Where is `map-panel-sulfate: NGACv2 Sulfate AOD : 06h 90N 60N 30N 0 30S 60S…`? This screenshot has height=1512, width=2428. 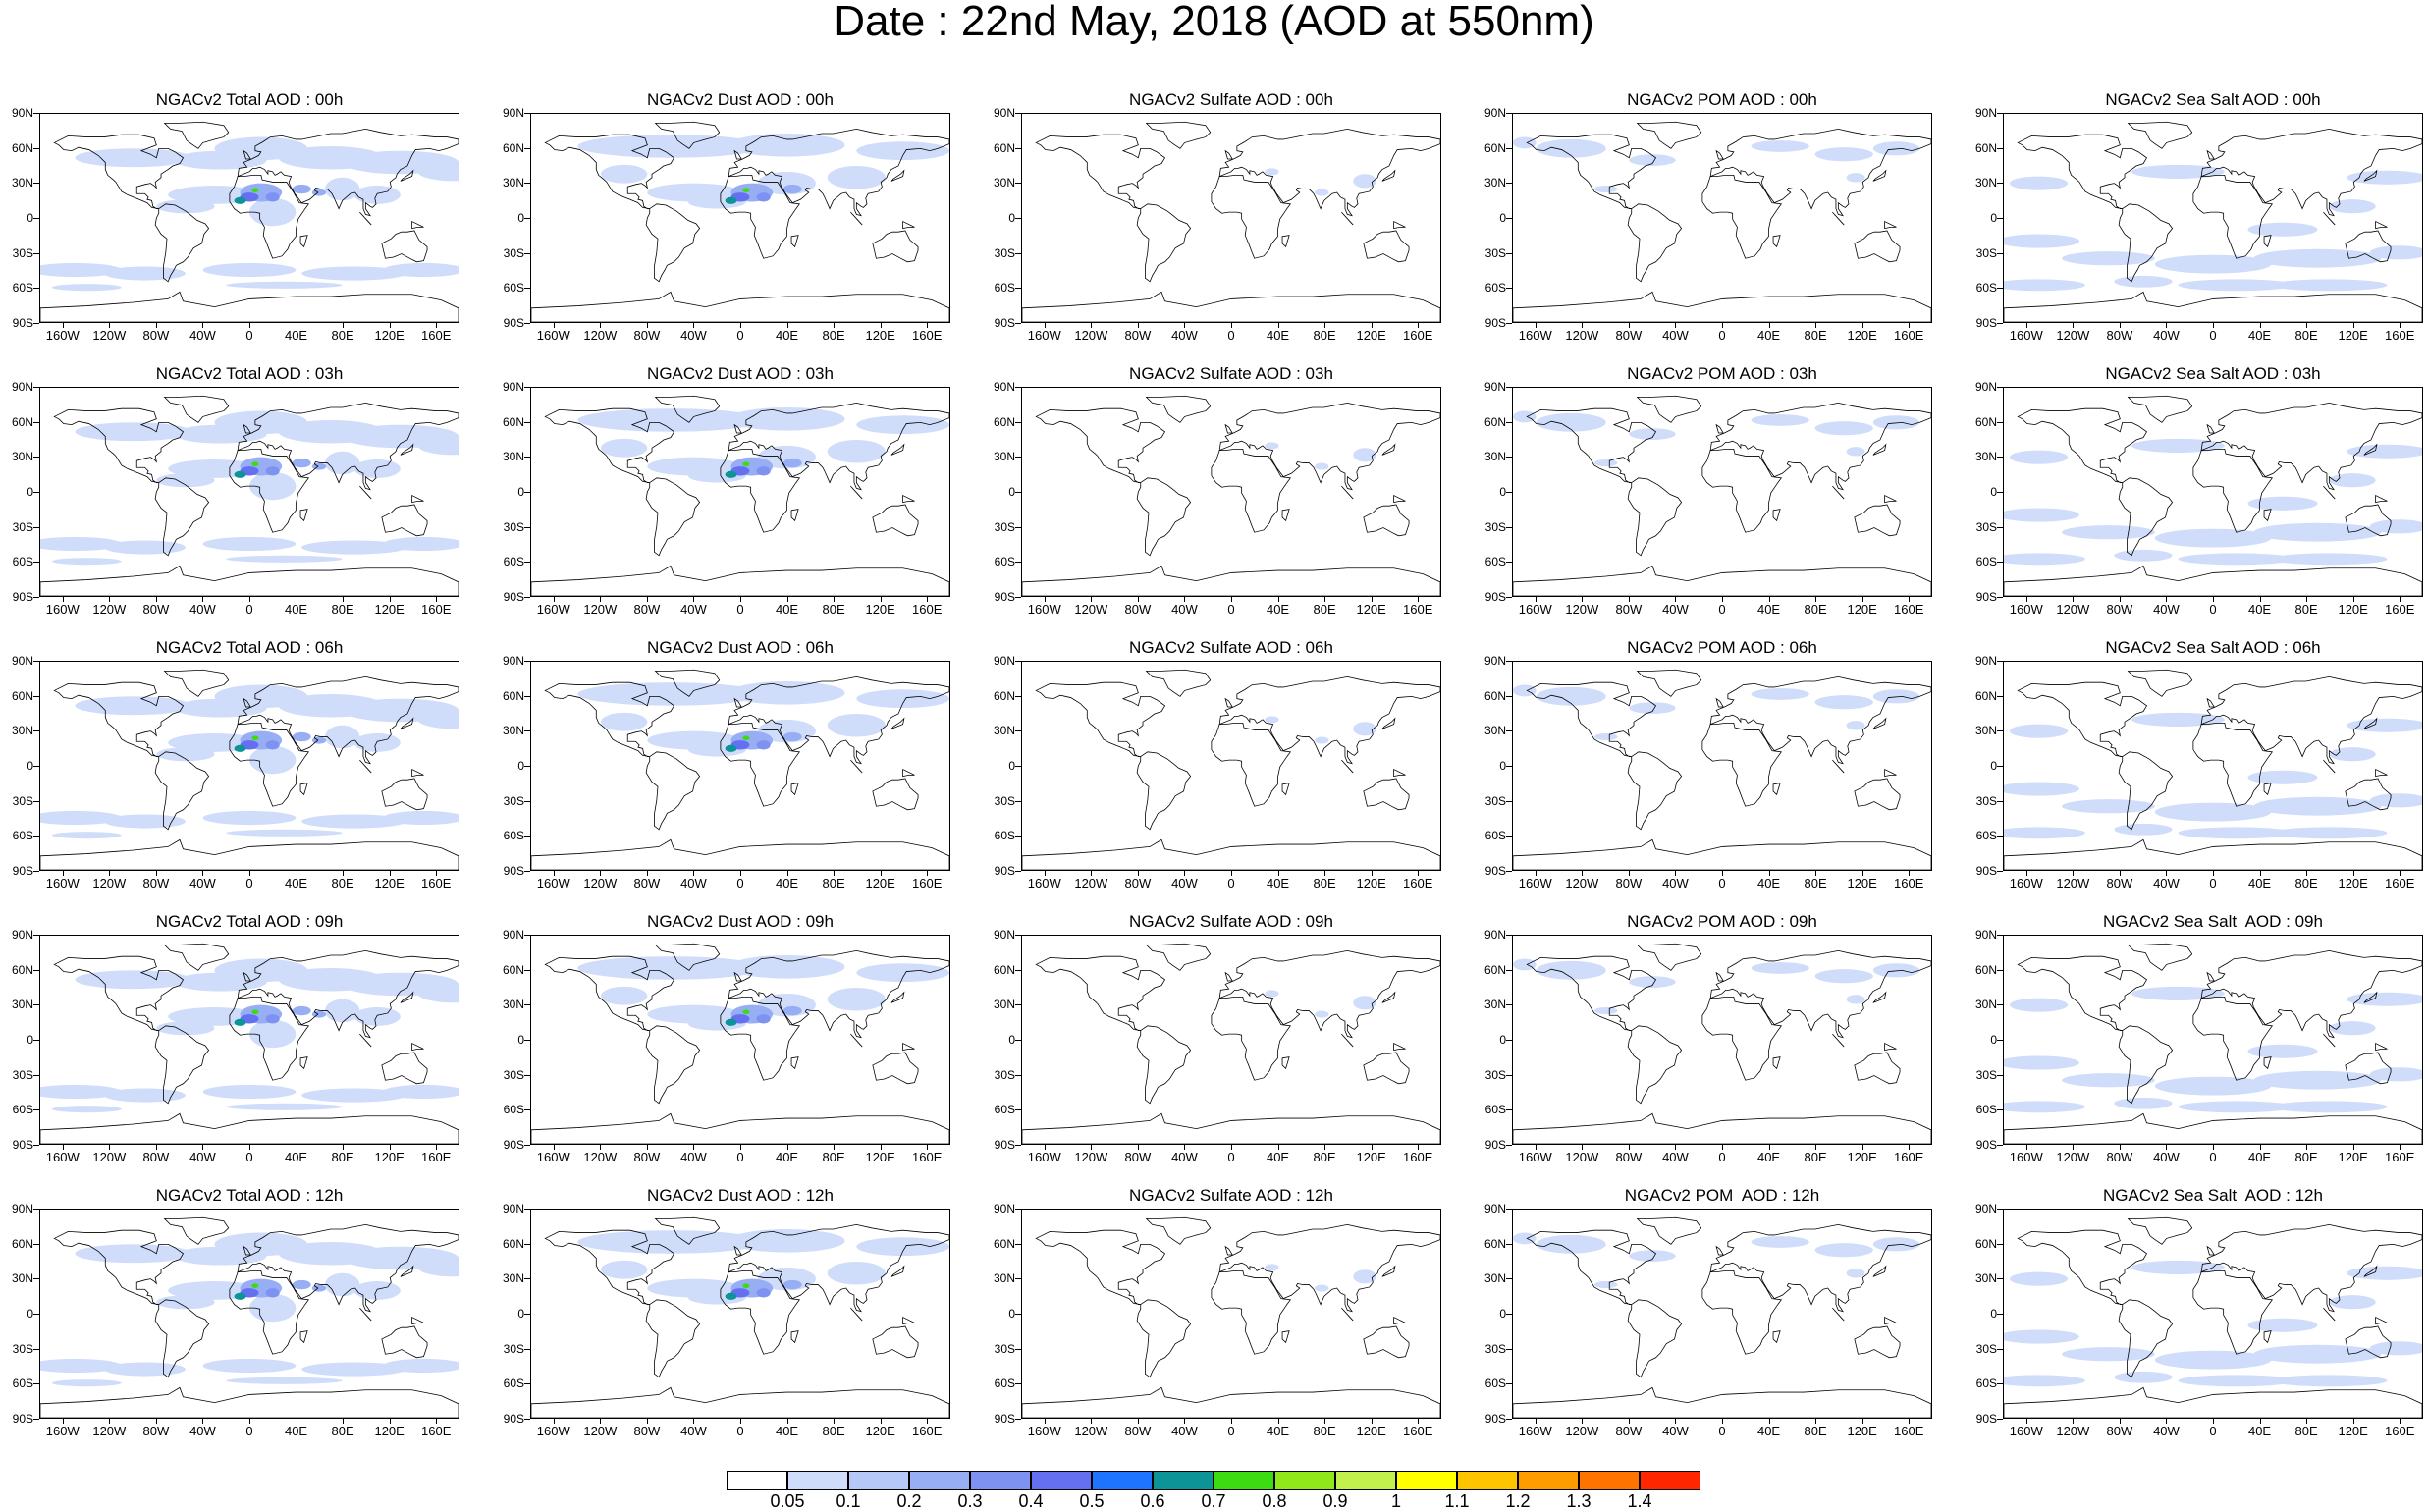 map-panel-sulfate: NGACv2 Sulfate AOD : 06h 90N 60N 30N 0 30S 60S… is located at coordinates (1228, 776).